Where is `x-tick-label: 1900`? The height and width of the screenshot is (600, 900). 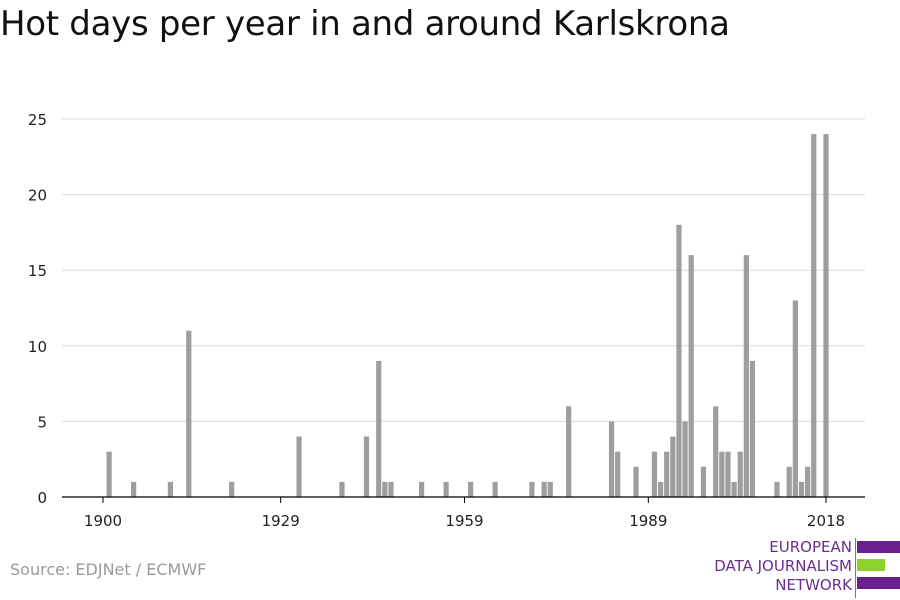 x-tick-label: 1900 is located at coordinates (103, 521).